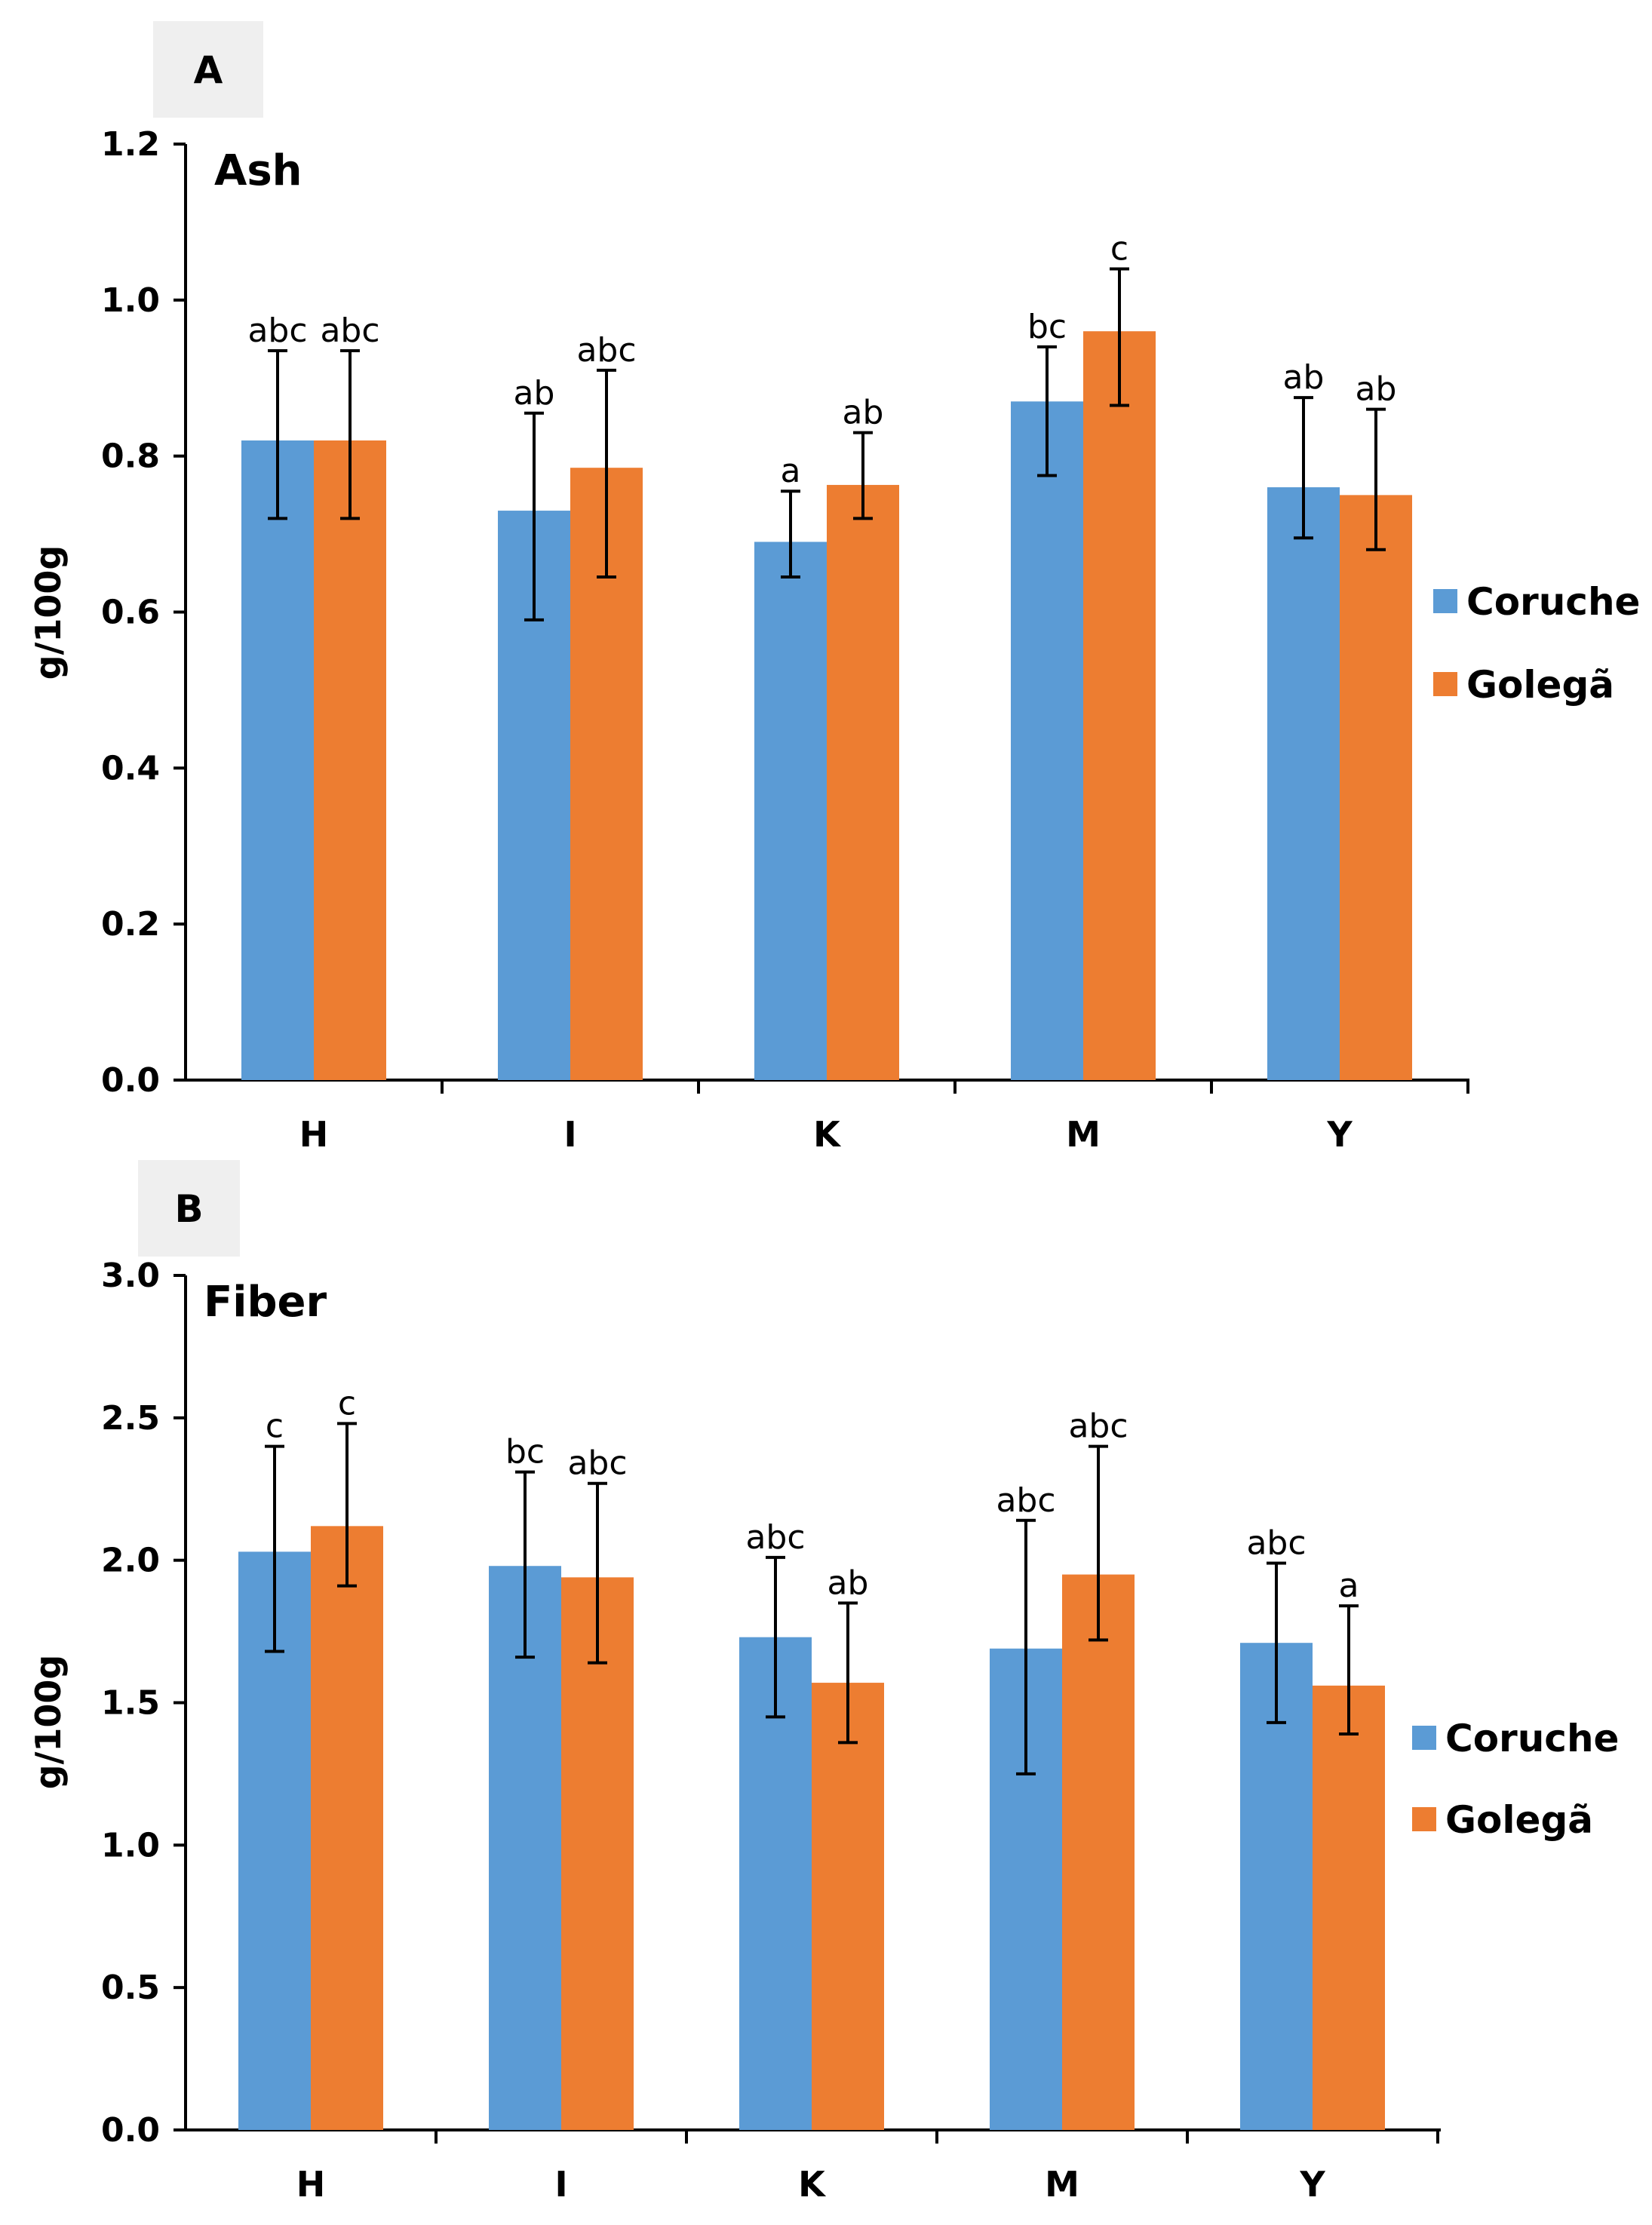 The height and width of the screenshot is (2225, 1652). What do you see at coordinates (258, 170) in the screenshot?
I see `chart-title: Ash` at bounding box center [258, 170].